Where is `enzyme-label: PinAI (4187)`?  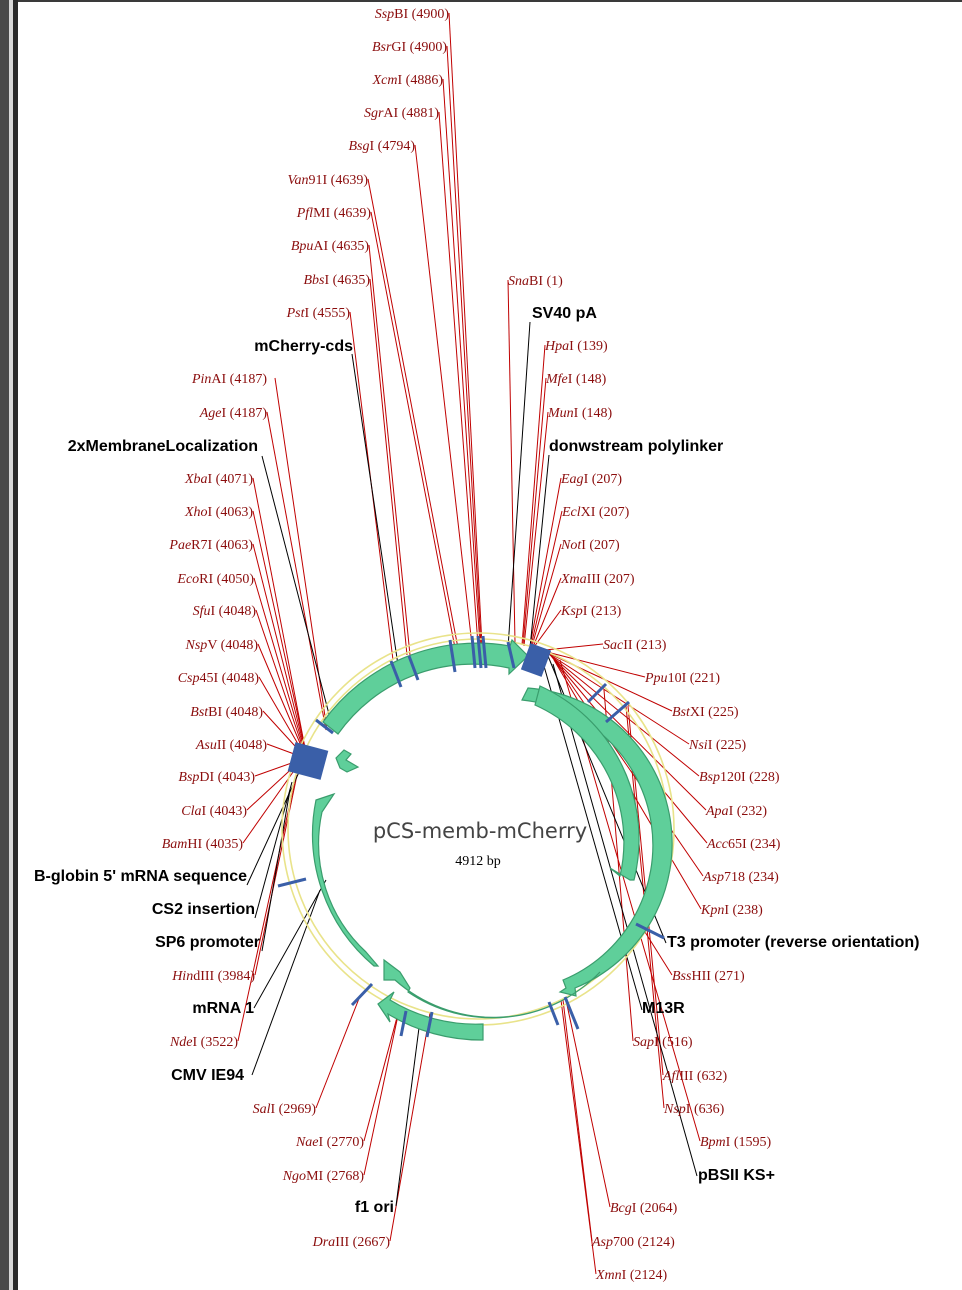 enzyme-label: PinAI (4187) is located at coordinates (229, 379).